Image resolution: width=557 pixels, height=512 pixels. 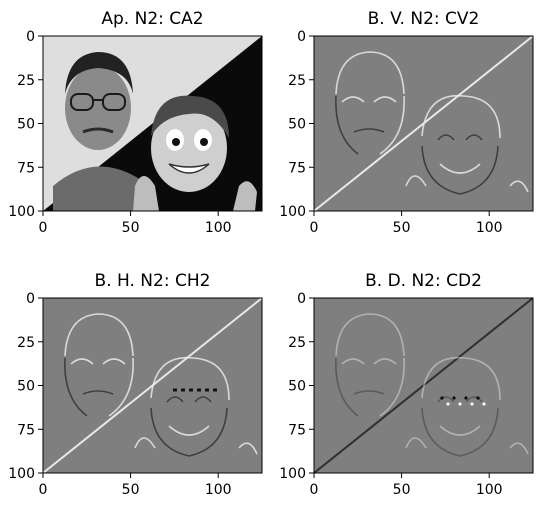 I want to click on photo-hair, so click(x=99, y=73).